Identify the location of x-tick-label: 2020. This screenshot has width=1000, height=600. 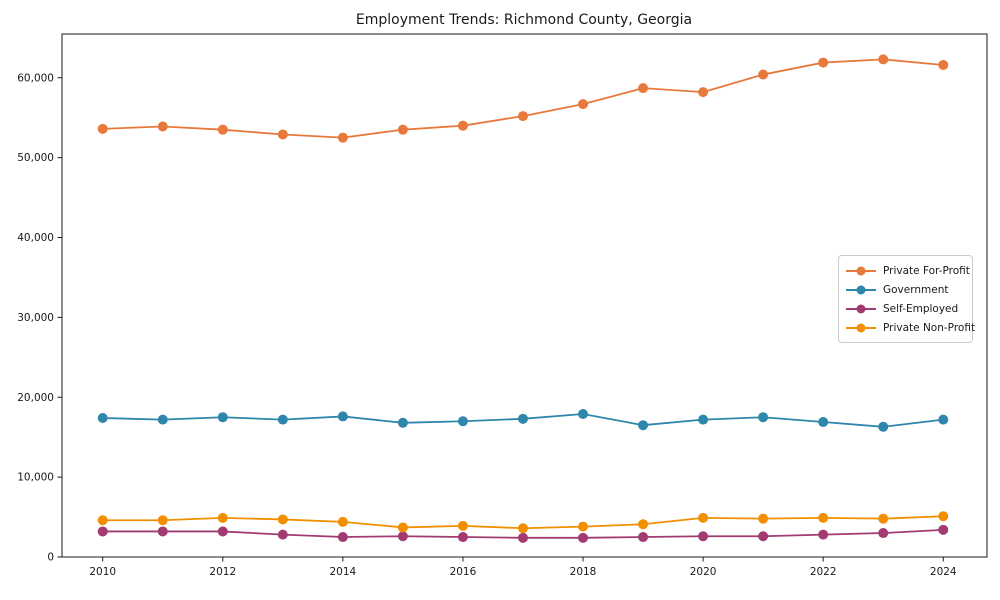
(703, 572).